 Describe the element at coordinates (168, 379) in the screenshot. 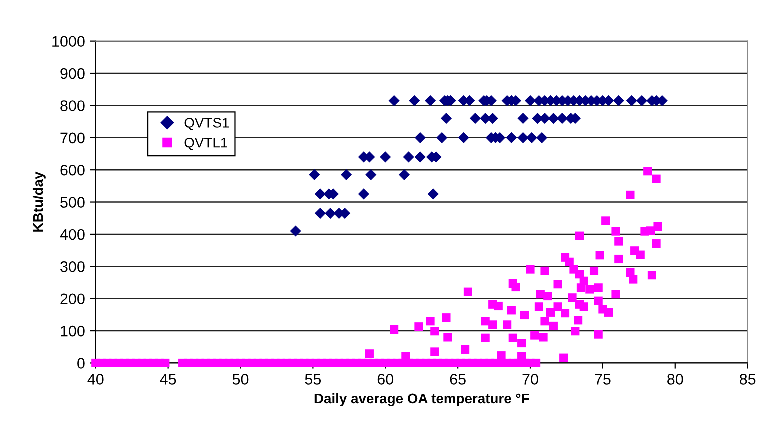

I see `x-tick-label: 45` at that location.